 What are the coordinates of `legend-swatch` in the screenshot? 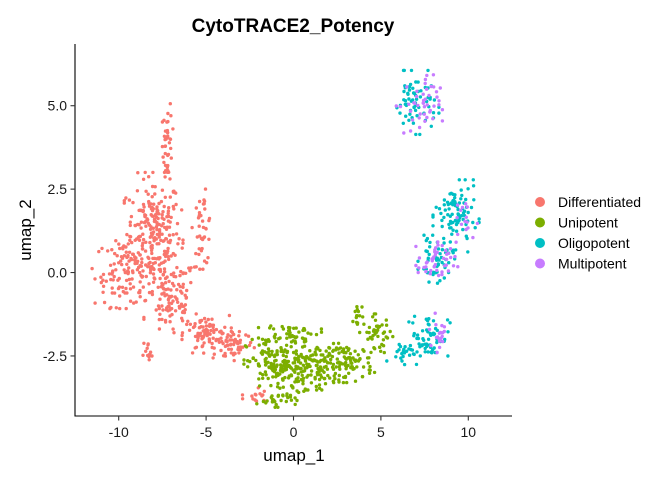 It's located at (540, 243).